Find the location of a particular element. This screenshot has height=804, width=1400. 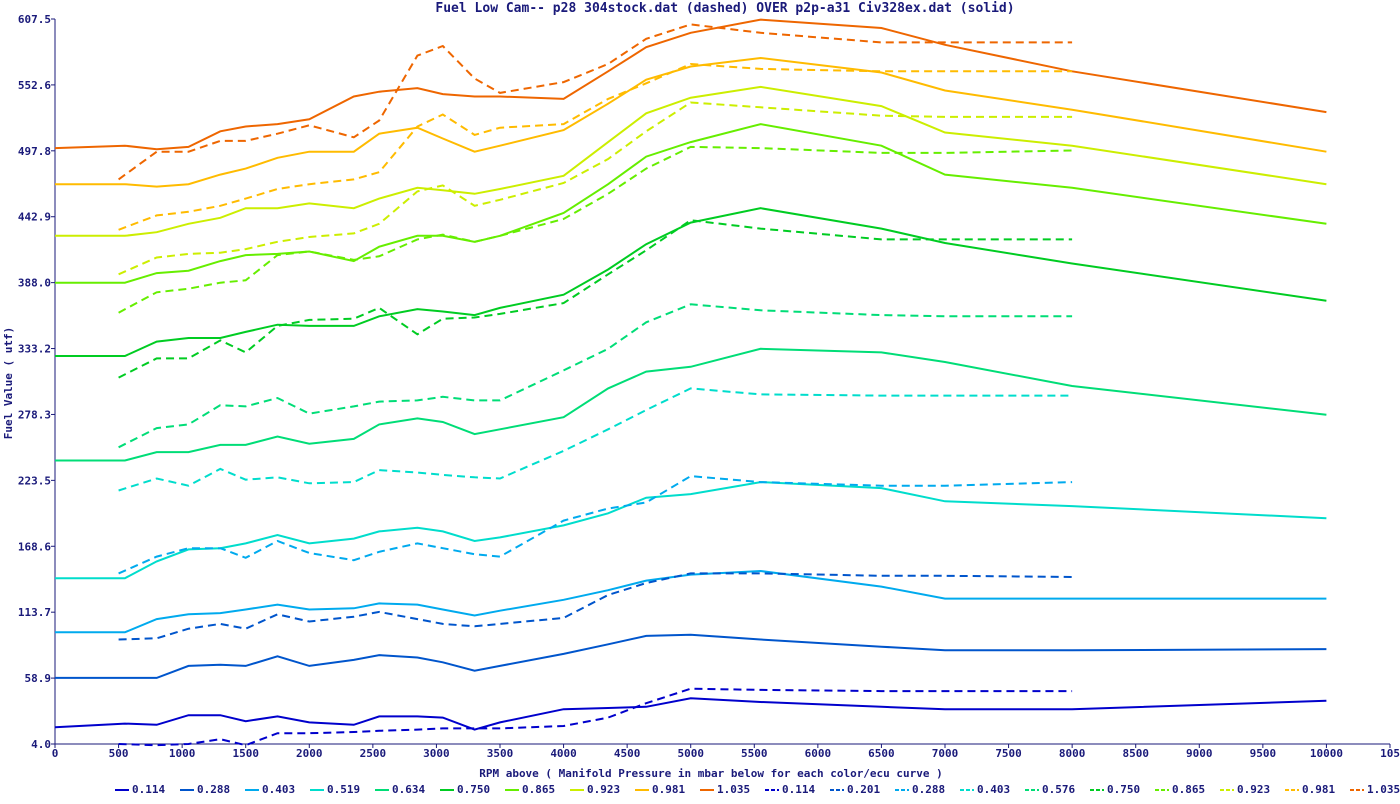

legend-label: 0.201 is located at coordinates (863, 789).